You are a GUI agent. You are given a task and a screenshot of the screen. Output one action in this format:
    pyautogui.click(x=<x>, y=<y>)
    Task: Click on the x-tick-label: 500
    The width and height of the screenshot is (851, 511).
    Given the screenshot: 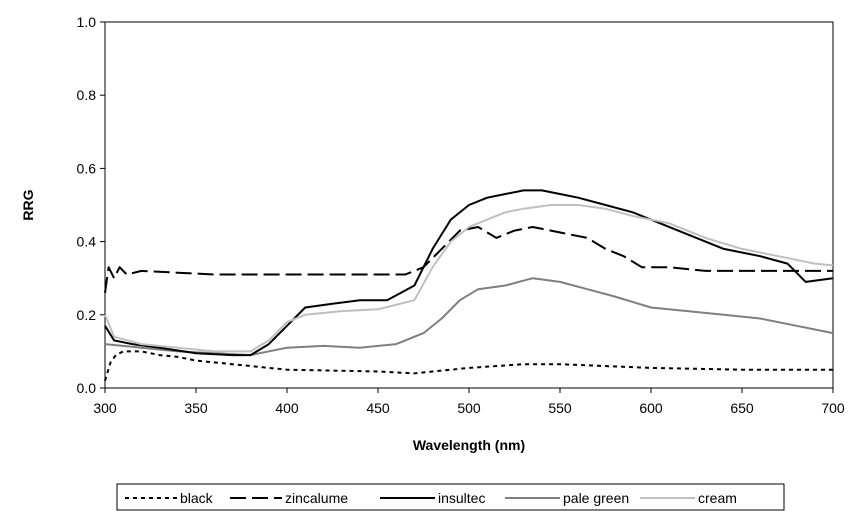 What is the action you would take?
    pyautogui.click(x=469, y=408)
    